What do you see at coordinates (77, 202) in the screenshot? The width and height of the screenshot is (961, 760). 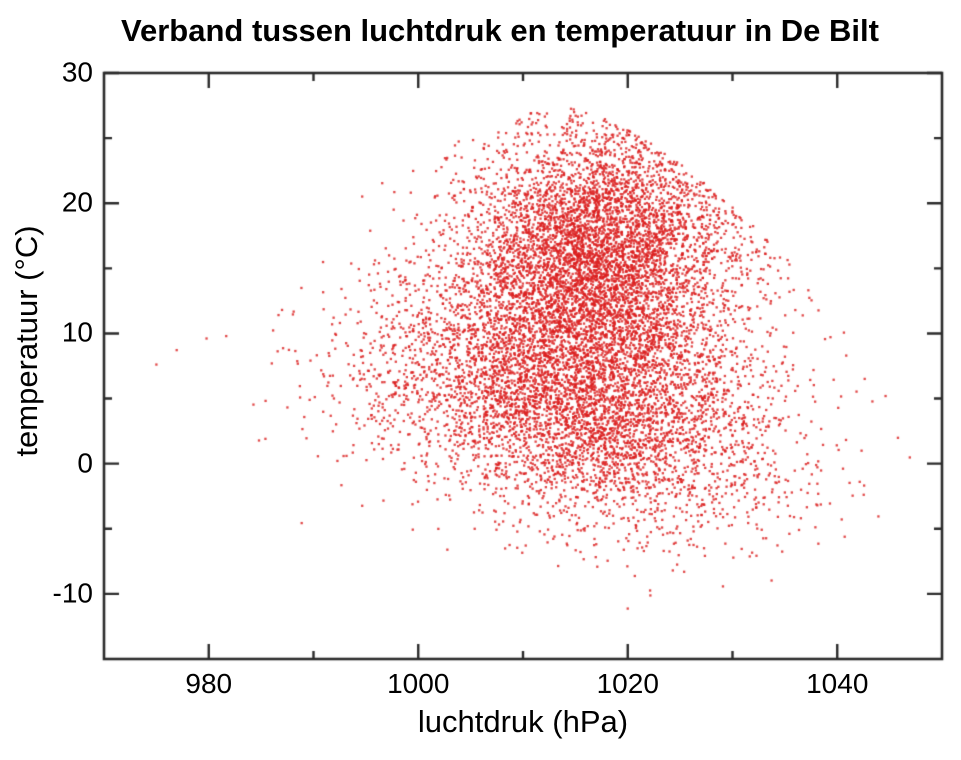 I see `y-tick-label-20: 20` at bounding box center [77, 202].